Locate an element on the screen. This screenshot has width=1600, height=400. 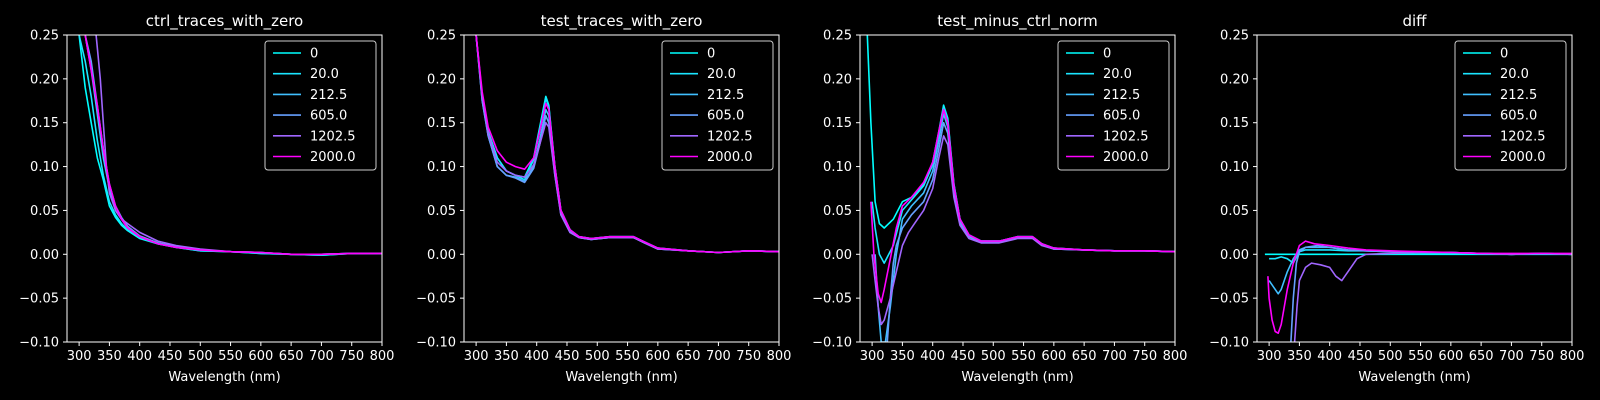
legend-label: 1202.5 is located at coordinates (1126, 136).